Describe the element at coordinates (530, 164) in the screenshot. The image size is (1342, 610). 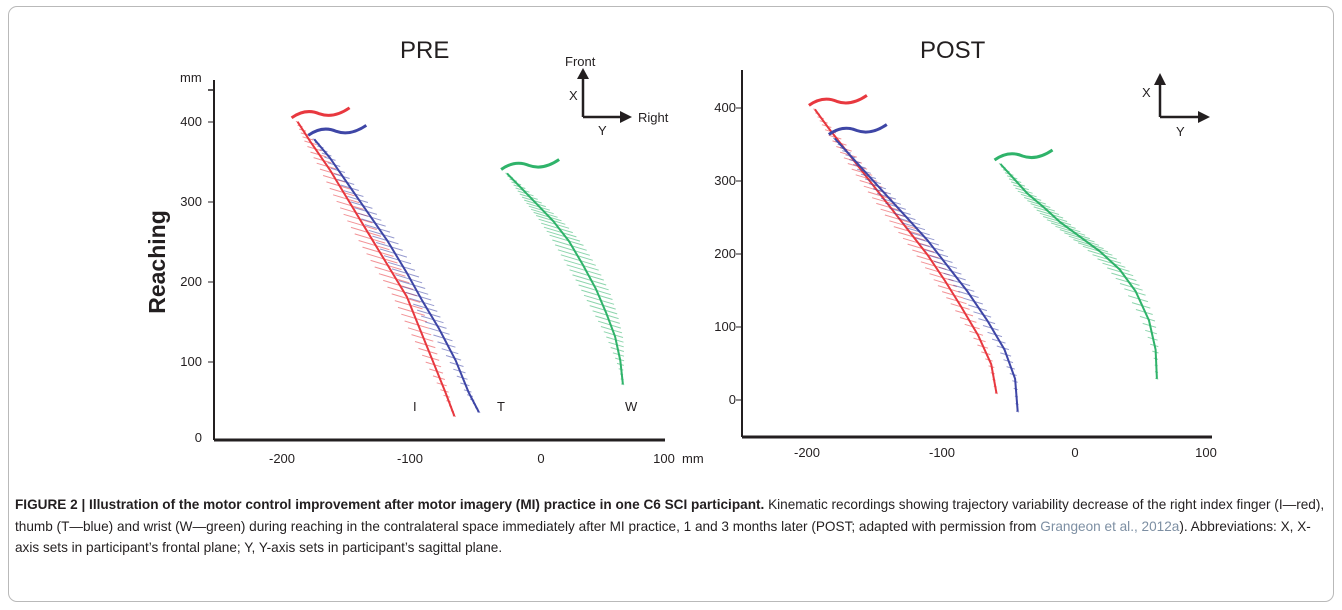
I see `pre-wrist-start-marker` at that location.